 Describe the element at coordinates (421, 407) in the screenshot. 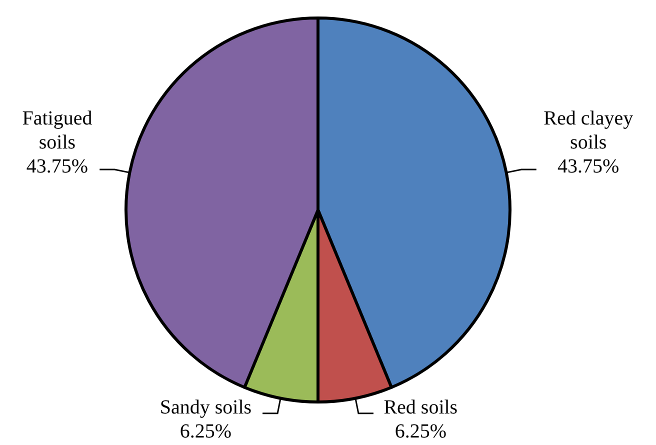

I see `slice-label: Red soils` at that location.